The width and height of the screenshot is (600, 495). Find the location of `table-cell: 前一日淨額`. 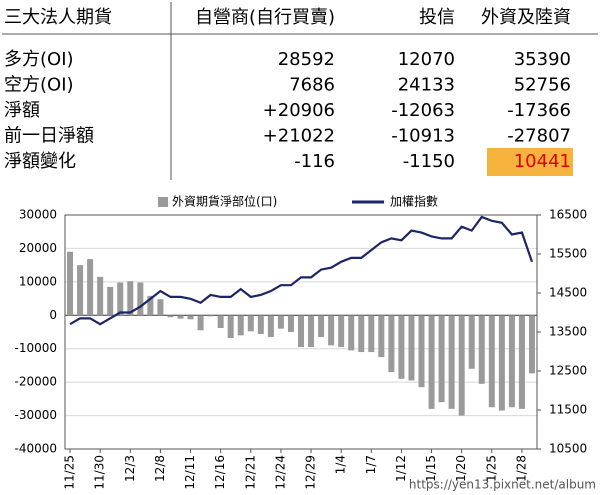

table-cell: 前一日淨額 is located at coordinates (49, 136).